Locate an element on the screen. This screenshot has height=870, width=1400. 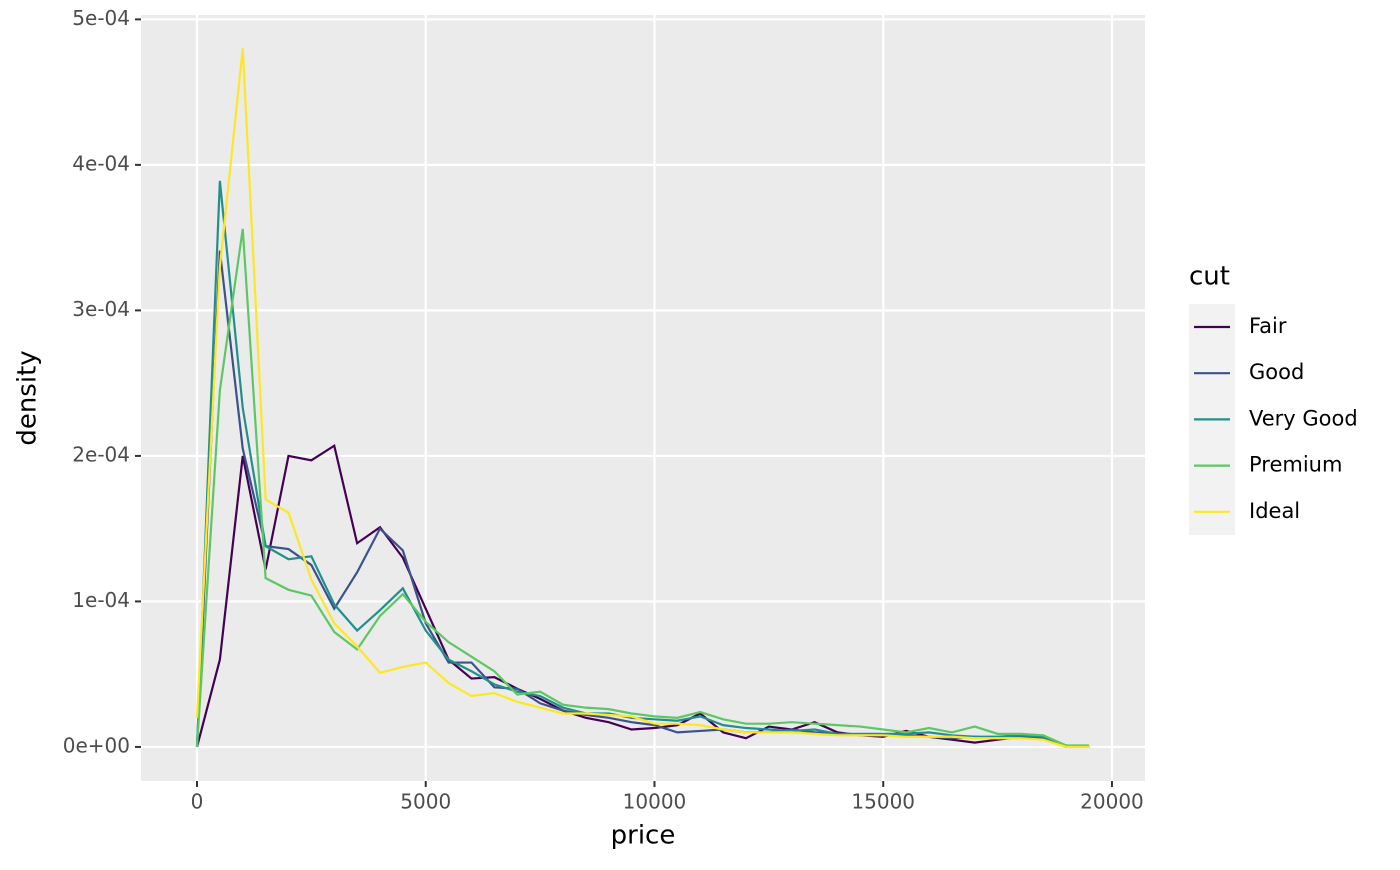
y-tick-label: 3e-04 is located at coordinates (101, 309).